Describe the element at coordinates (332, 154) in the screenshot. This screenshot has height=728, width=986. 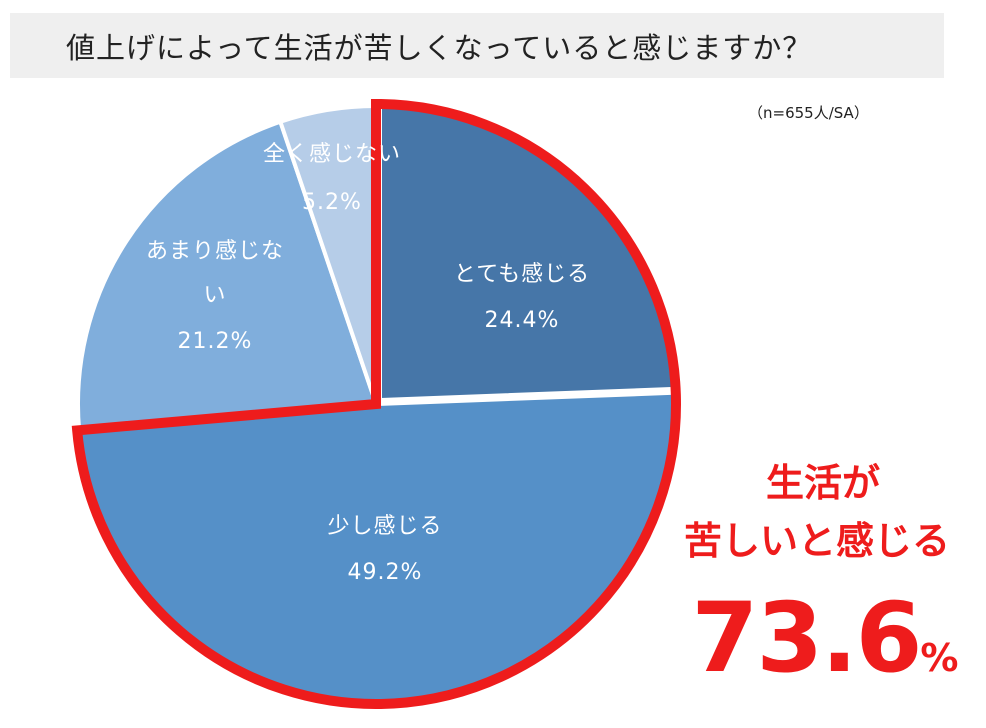
I see `slice-4-category-label: 全く感じない` at that location.